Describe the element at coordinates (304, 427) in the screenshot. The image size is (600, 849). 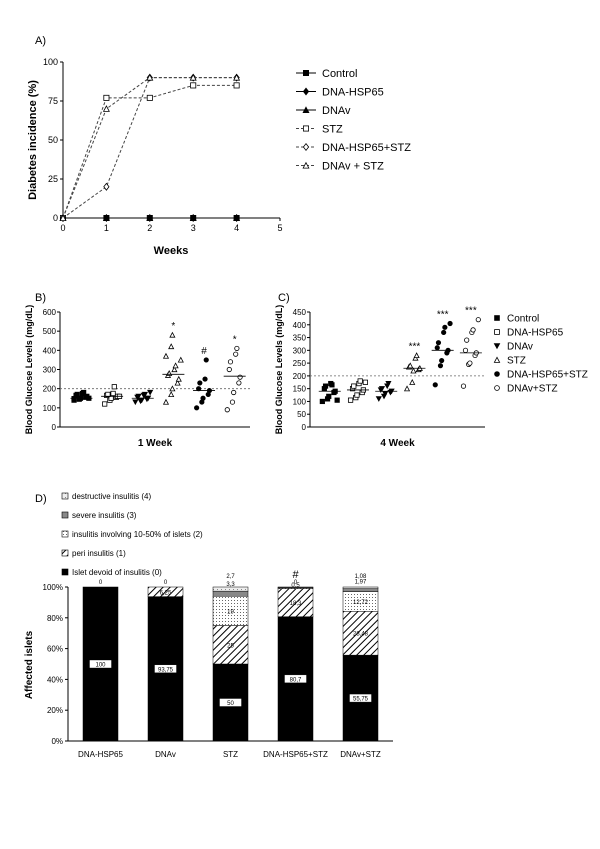
I see `panel-c-y-tick-label: 0` at that location.